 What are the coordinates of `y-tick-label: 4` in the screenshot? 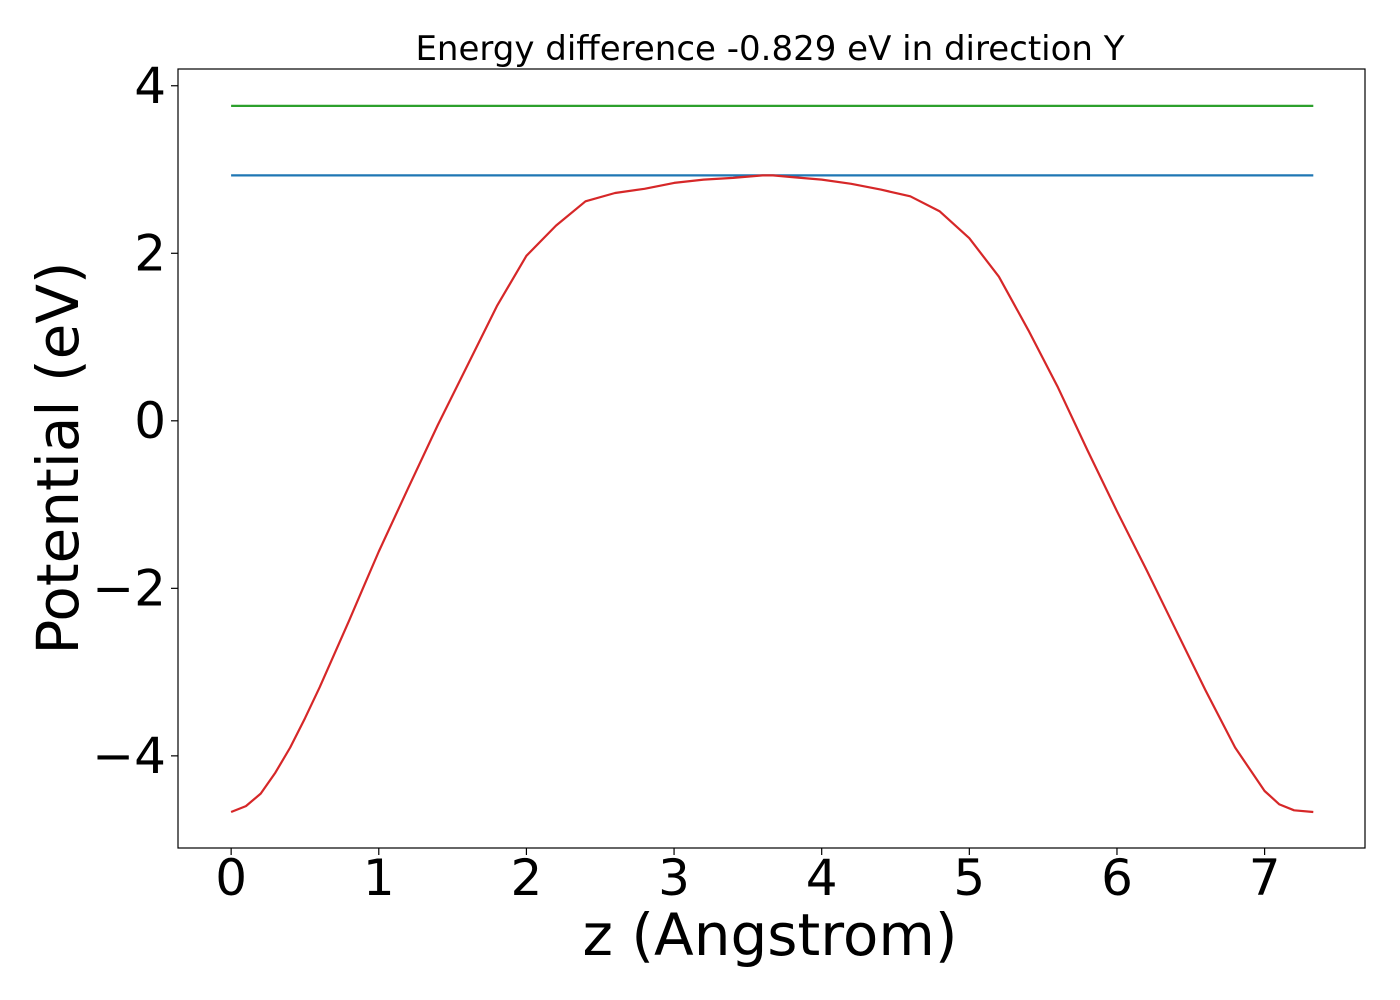 It's located at (150, 86).